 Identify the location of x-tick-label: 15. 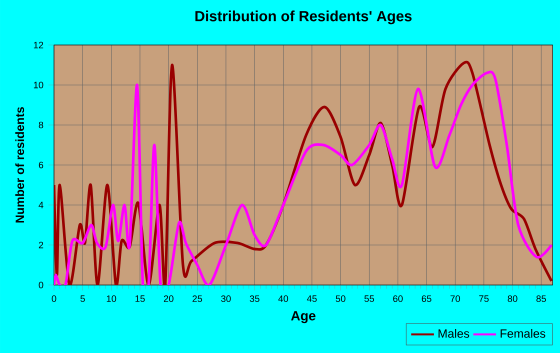
(140, 298).